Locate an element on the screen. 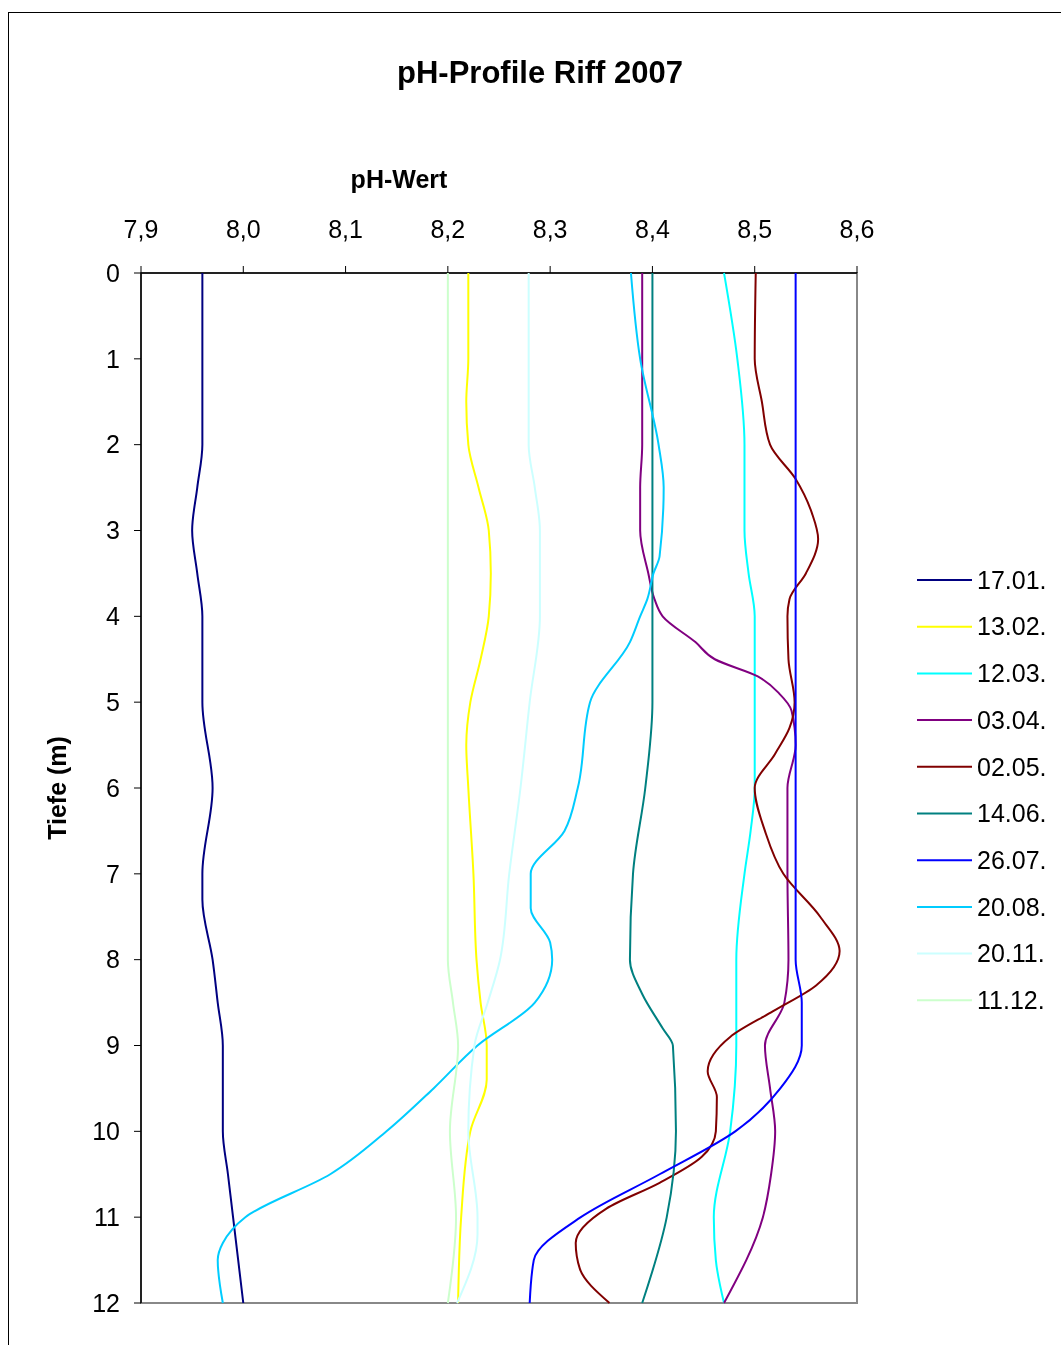  y-tick-label: 0 is located at coordinates (113, 272).